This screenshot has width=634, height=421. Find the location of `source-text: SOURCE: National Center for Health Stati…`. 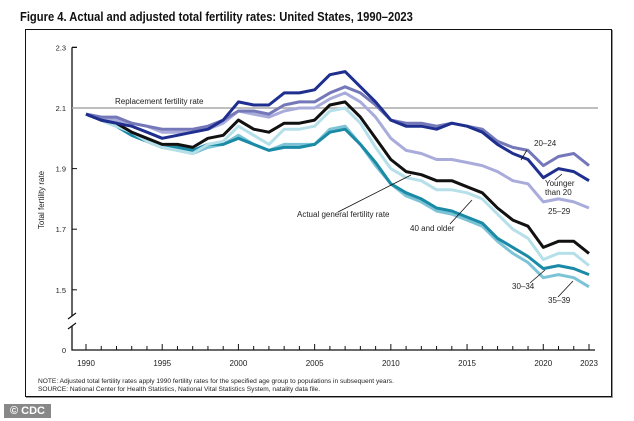

source-text: SOURCE: National Center for Health Stati… is located at coordinates (179, 389).